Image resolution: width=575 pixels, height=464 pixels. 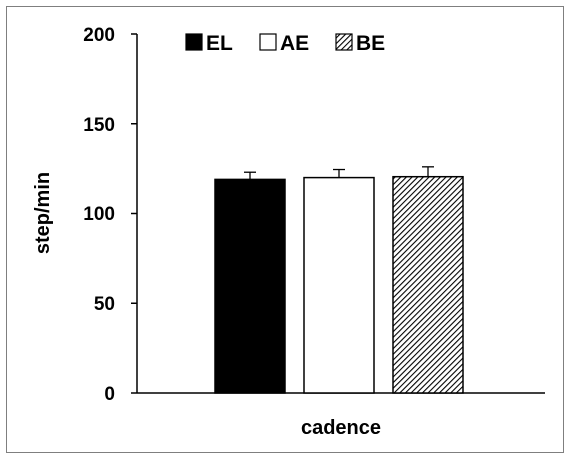 I want to click on y-axis-title: step/min, so click(x=43, y=213).